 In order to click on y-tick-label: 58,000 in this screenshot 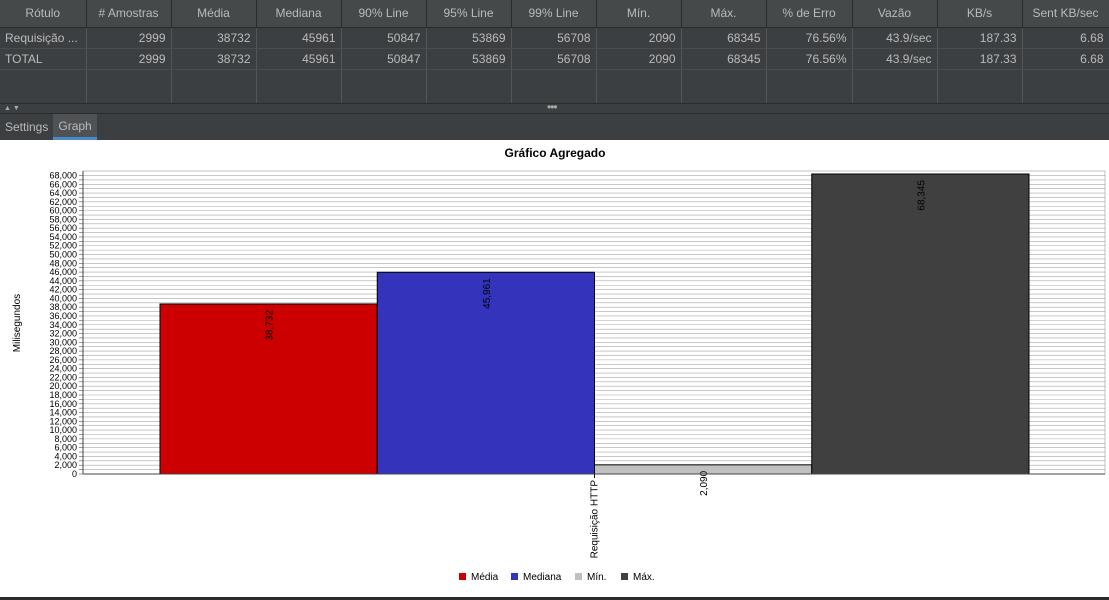, I will do `click(63, 219)`.